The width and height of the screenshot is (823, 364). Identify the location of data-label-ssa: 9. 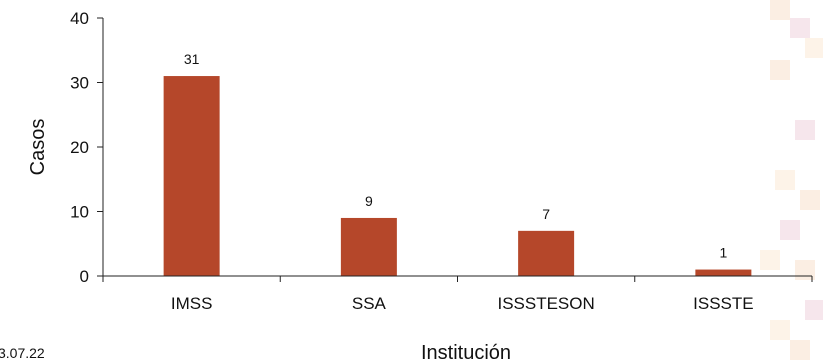
(369, 201).